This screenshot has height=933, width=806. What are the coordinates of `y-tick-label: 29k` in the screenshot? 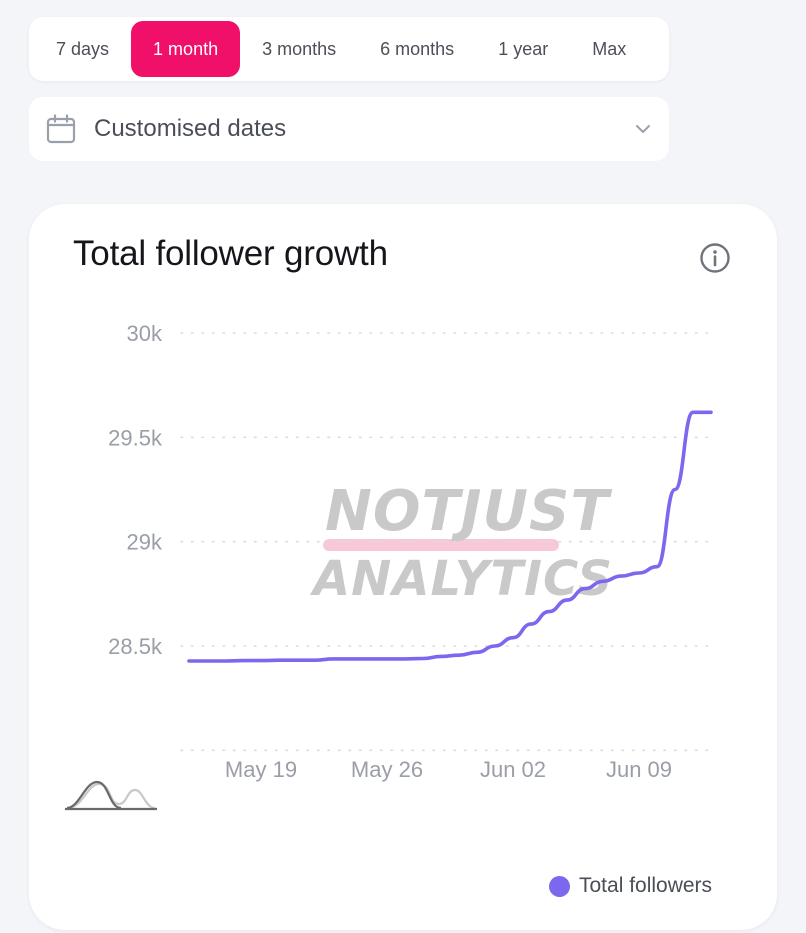 It's located at (145, 542).